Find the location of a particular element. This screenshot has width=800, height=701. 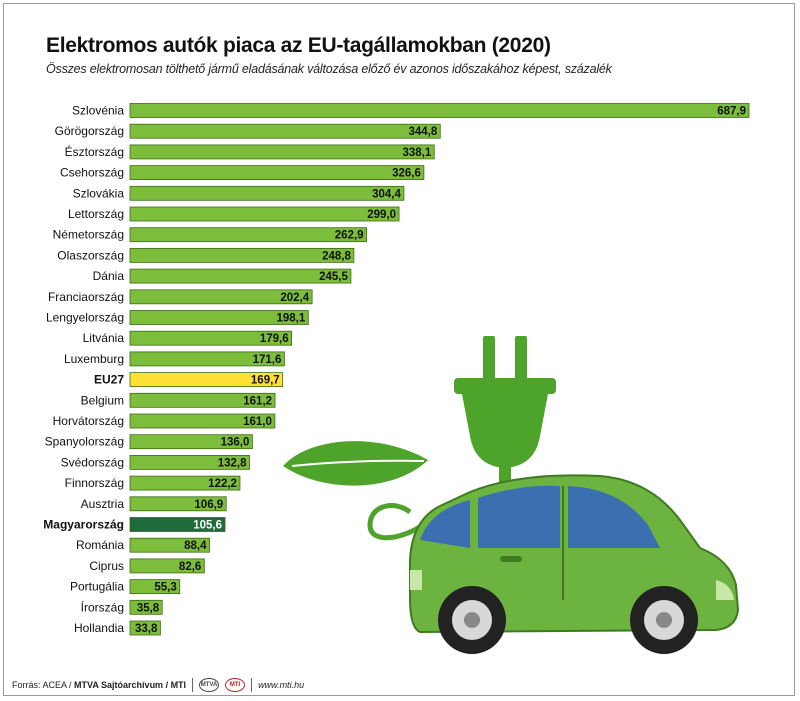

category-label: Görögország is located at coordinates (89, 131).